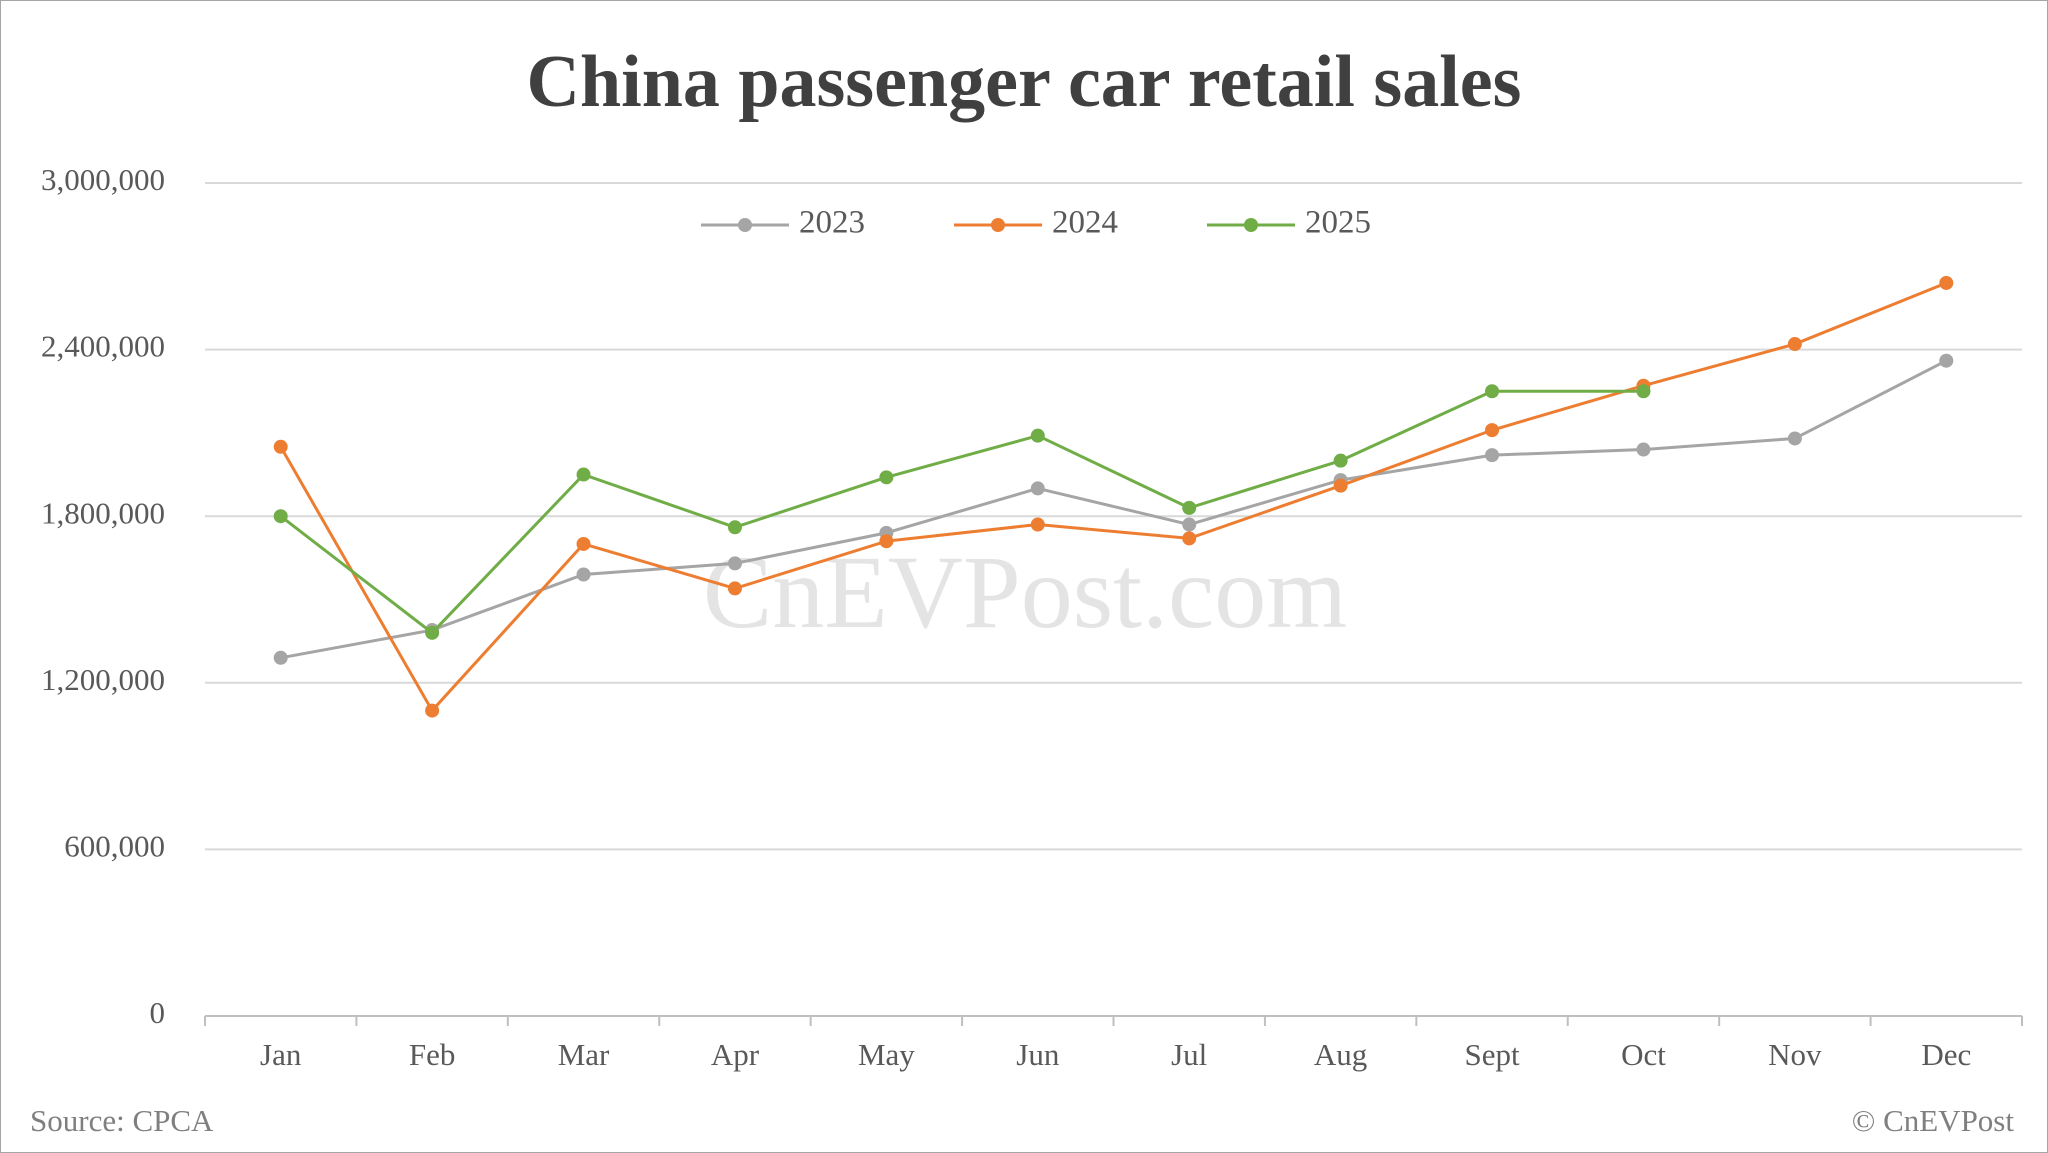 The width and height of the screenshot is (2048, 1153). Describe the element at coordinates (832, 223) in the screenshot. I see `legend-label: 2023` at that location.